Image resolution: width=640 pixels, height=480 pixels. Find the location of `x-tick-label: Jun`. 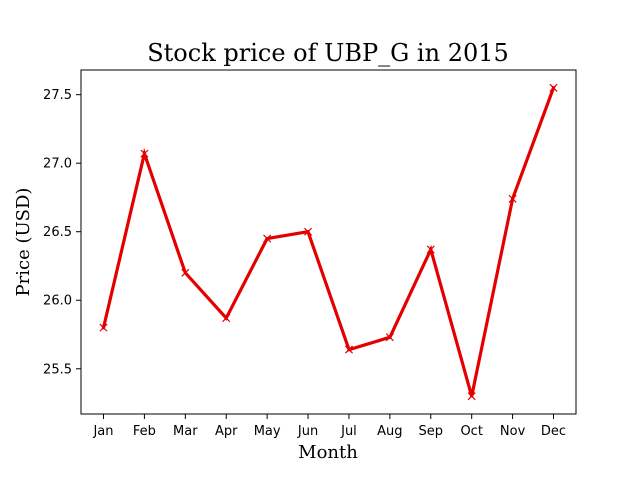

x-tick-label: Jun is located at coordinates (307, 431).